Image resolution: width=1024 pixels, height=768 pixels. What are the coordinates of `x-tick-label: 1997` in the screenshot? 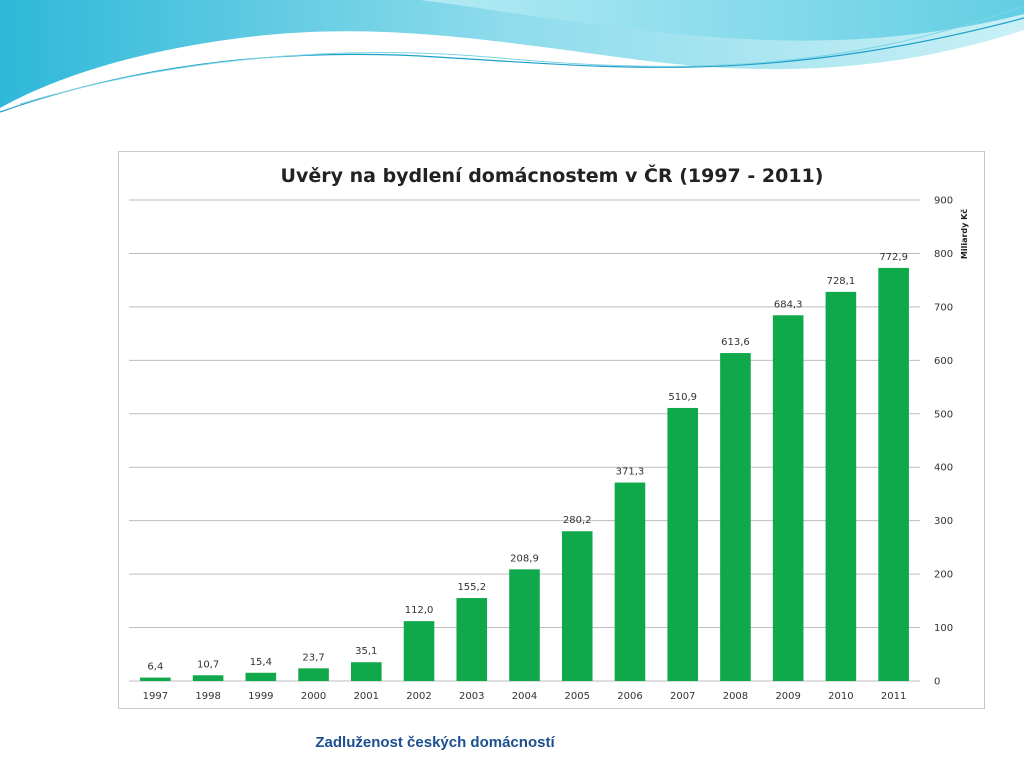 It's located at (155, 696).